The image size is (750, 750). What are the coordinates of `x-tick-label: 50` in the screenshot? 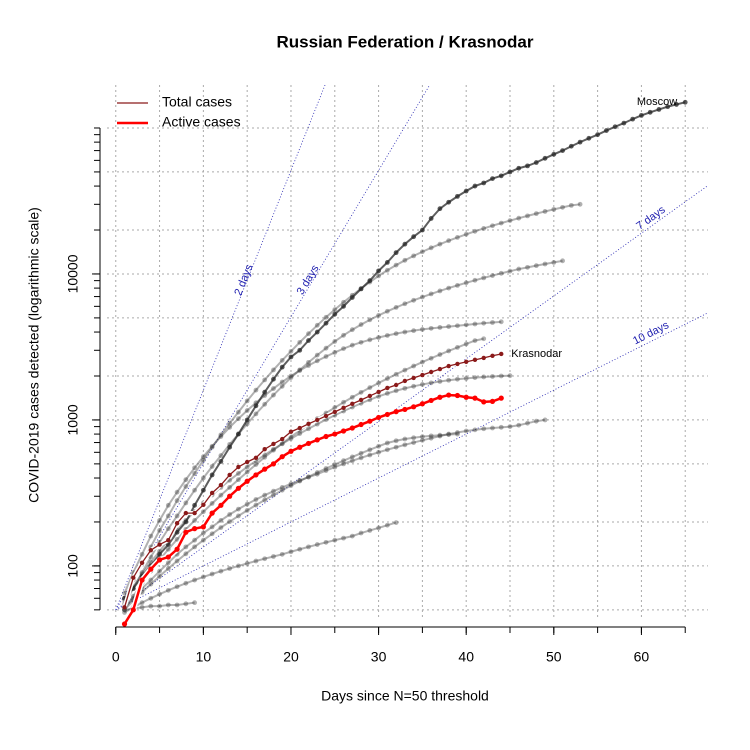 It's located at (554, 657).